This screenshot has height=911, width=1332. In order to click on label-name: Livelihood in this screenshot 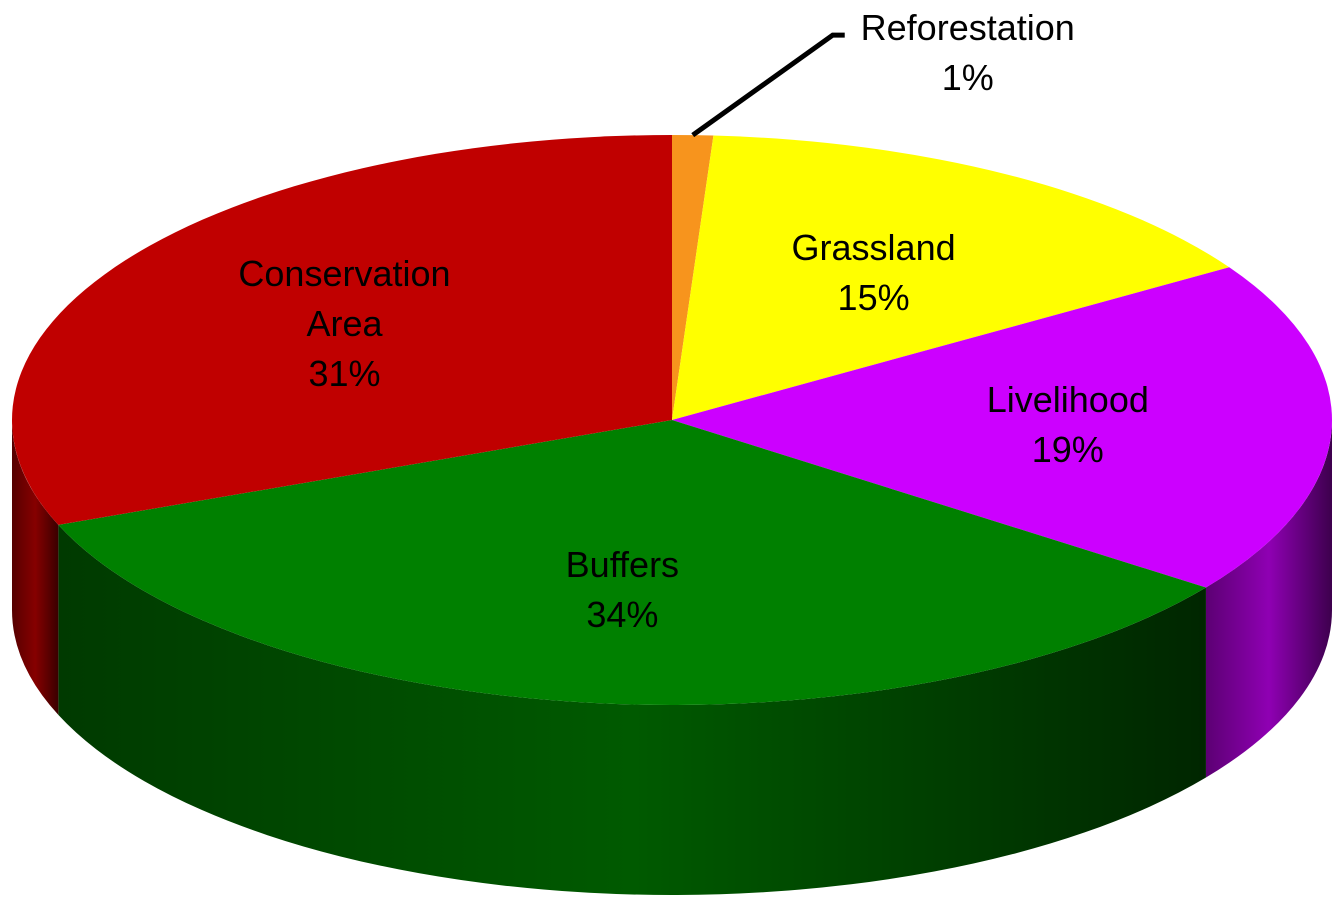, I will do `click(1067, 400)`.